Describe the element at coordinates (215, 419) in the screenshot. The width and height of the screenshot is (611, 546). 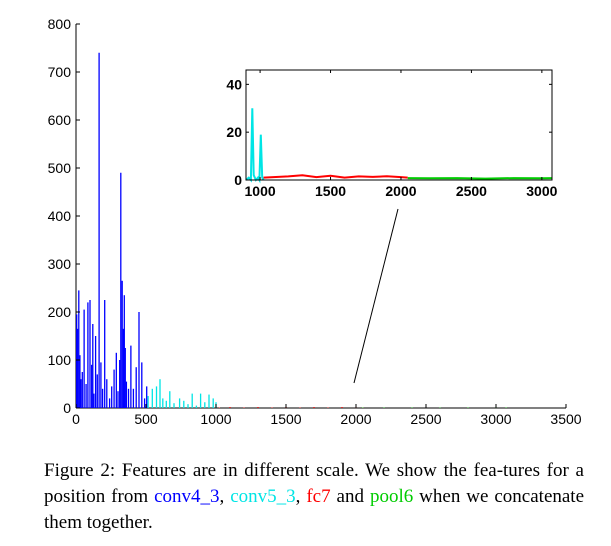
I see `x-tick-label: 1000` at that location.